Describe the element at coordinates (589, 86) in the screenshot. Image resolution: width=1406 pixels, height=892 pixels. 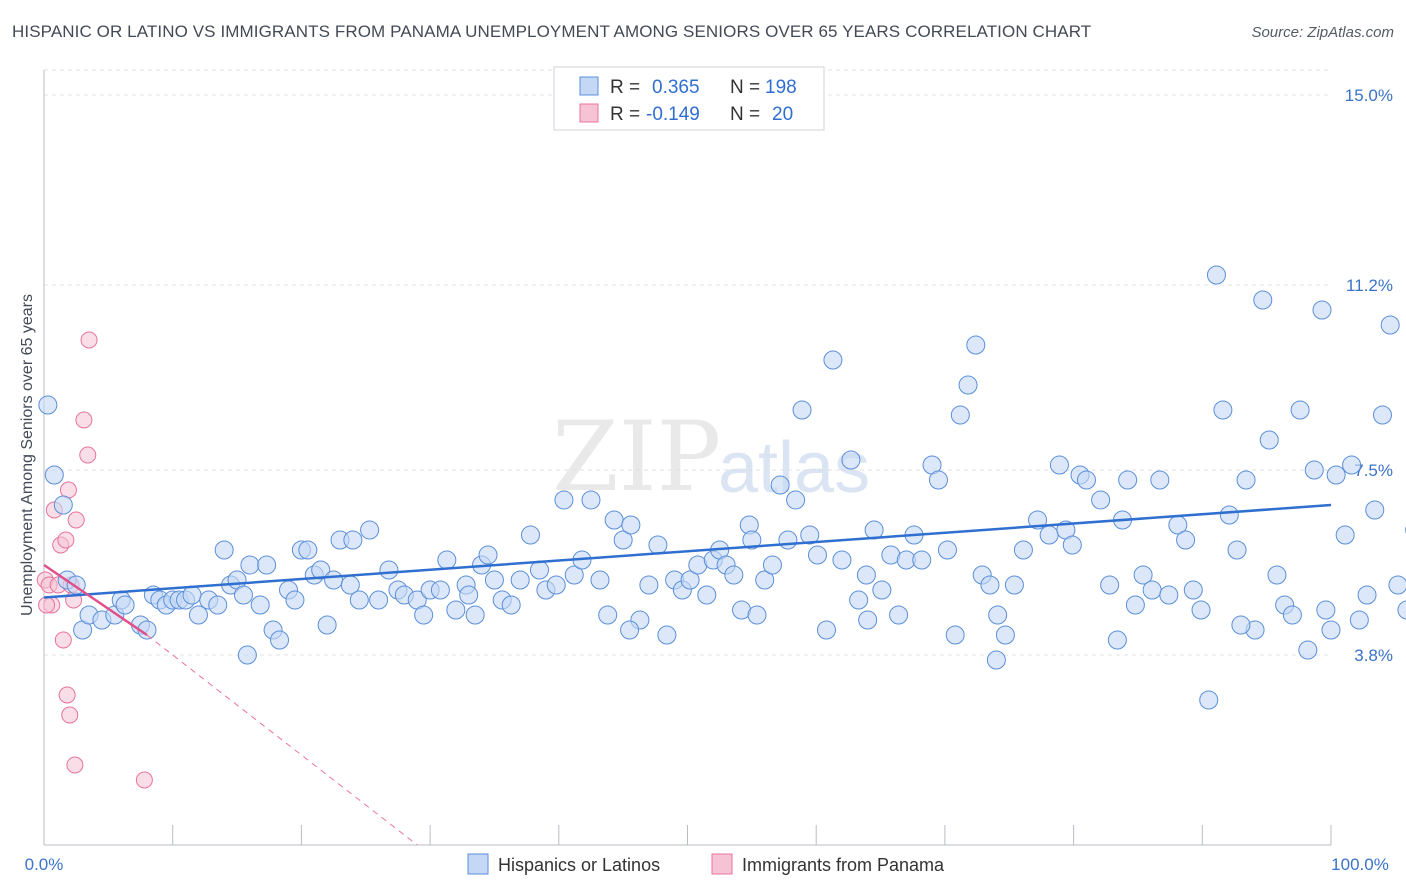
I see `legend-swatch-blue` at that location.